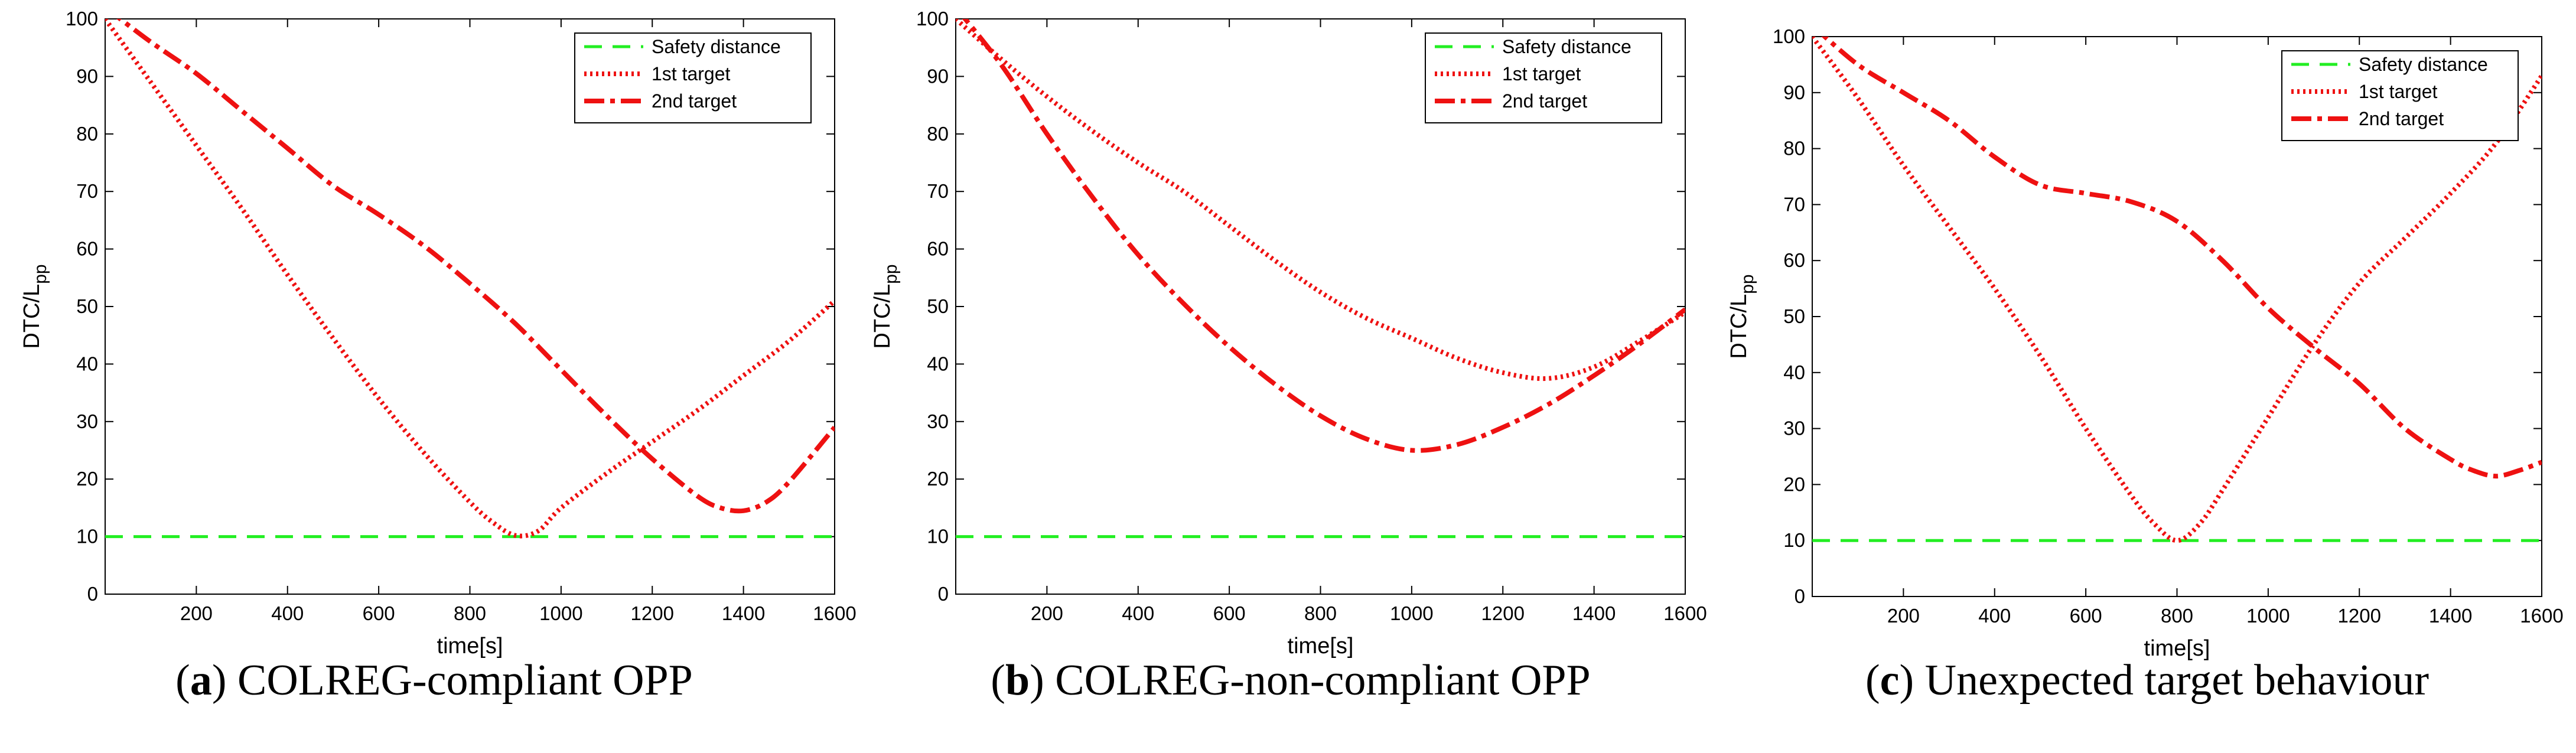 This screenshot has height=753, width=2576. I want to click on caption-a: (a) COLREG-compliant OPP, so click(434, 680).